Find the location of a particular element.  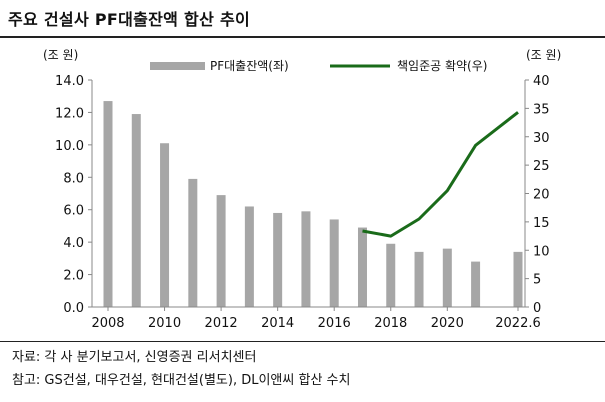

notes-rule is located at coordinates (302, 341).